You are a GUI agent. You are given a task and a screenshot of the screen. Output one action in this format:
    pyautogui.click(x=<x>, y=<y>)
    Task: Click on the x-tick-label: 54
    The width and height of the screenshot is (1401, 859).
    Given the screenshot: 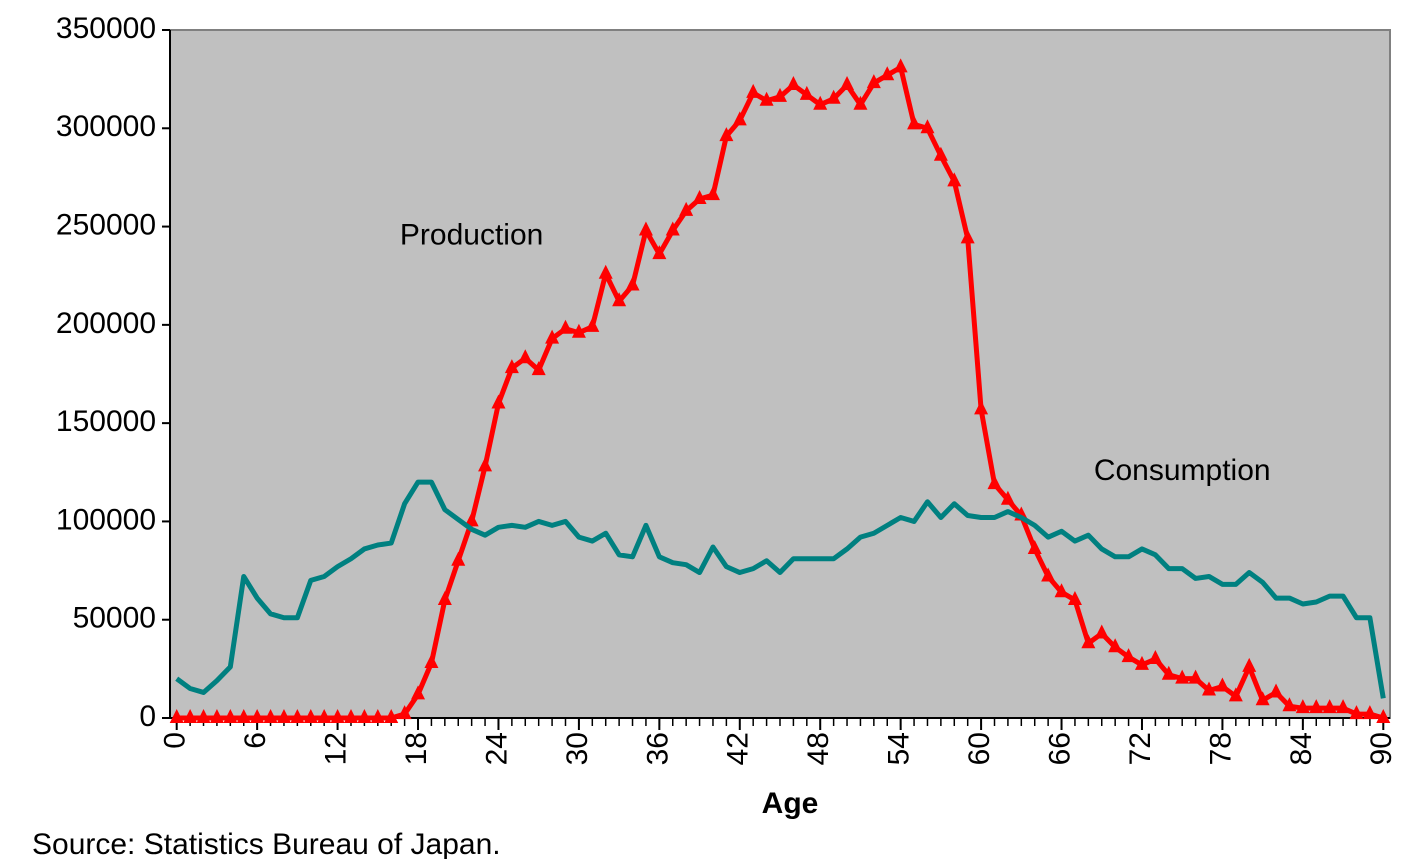 What is the action you would take?
    pyautogui.click(x=899, y=748)
    